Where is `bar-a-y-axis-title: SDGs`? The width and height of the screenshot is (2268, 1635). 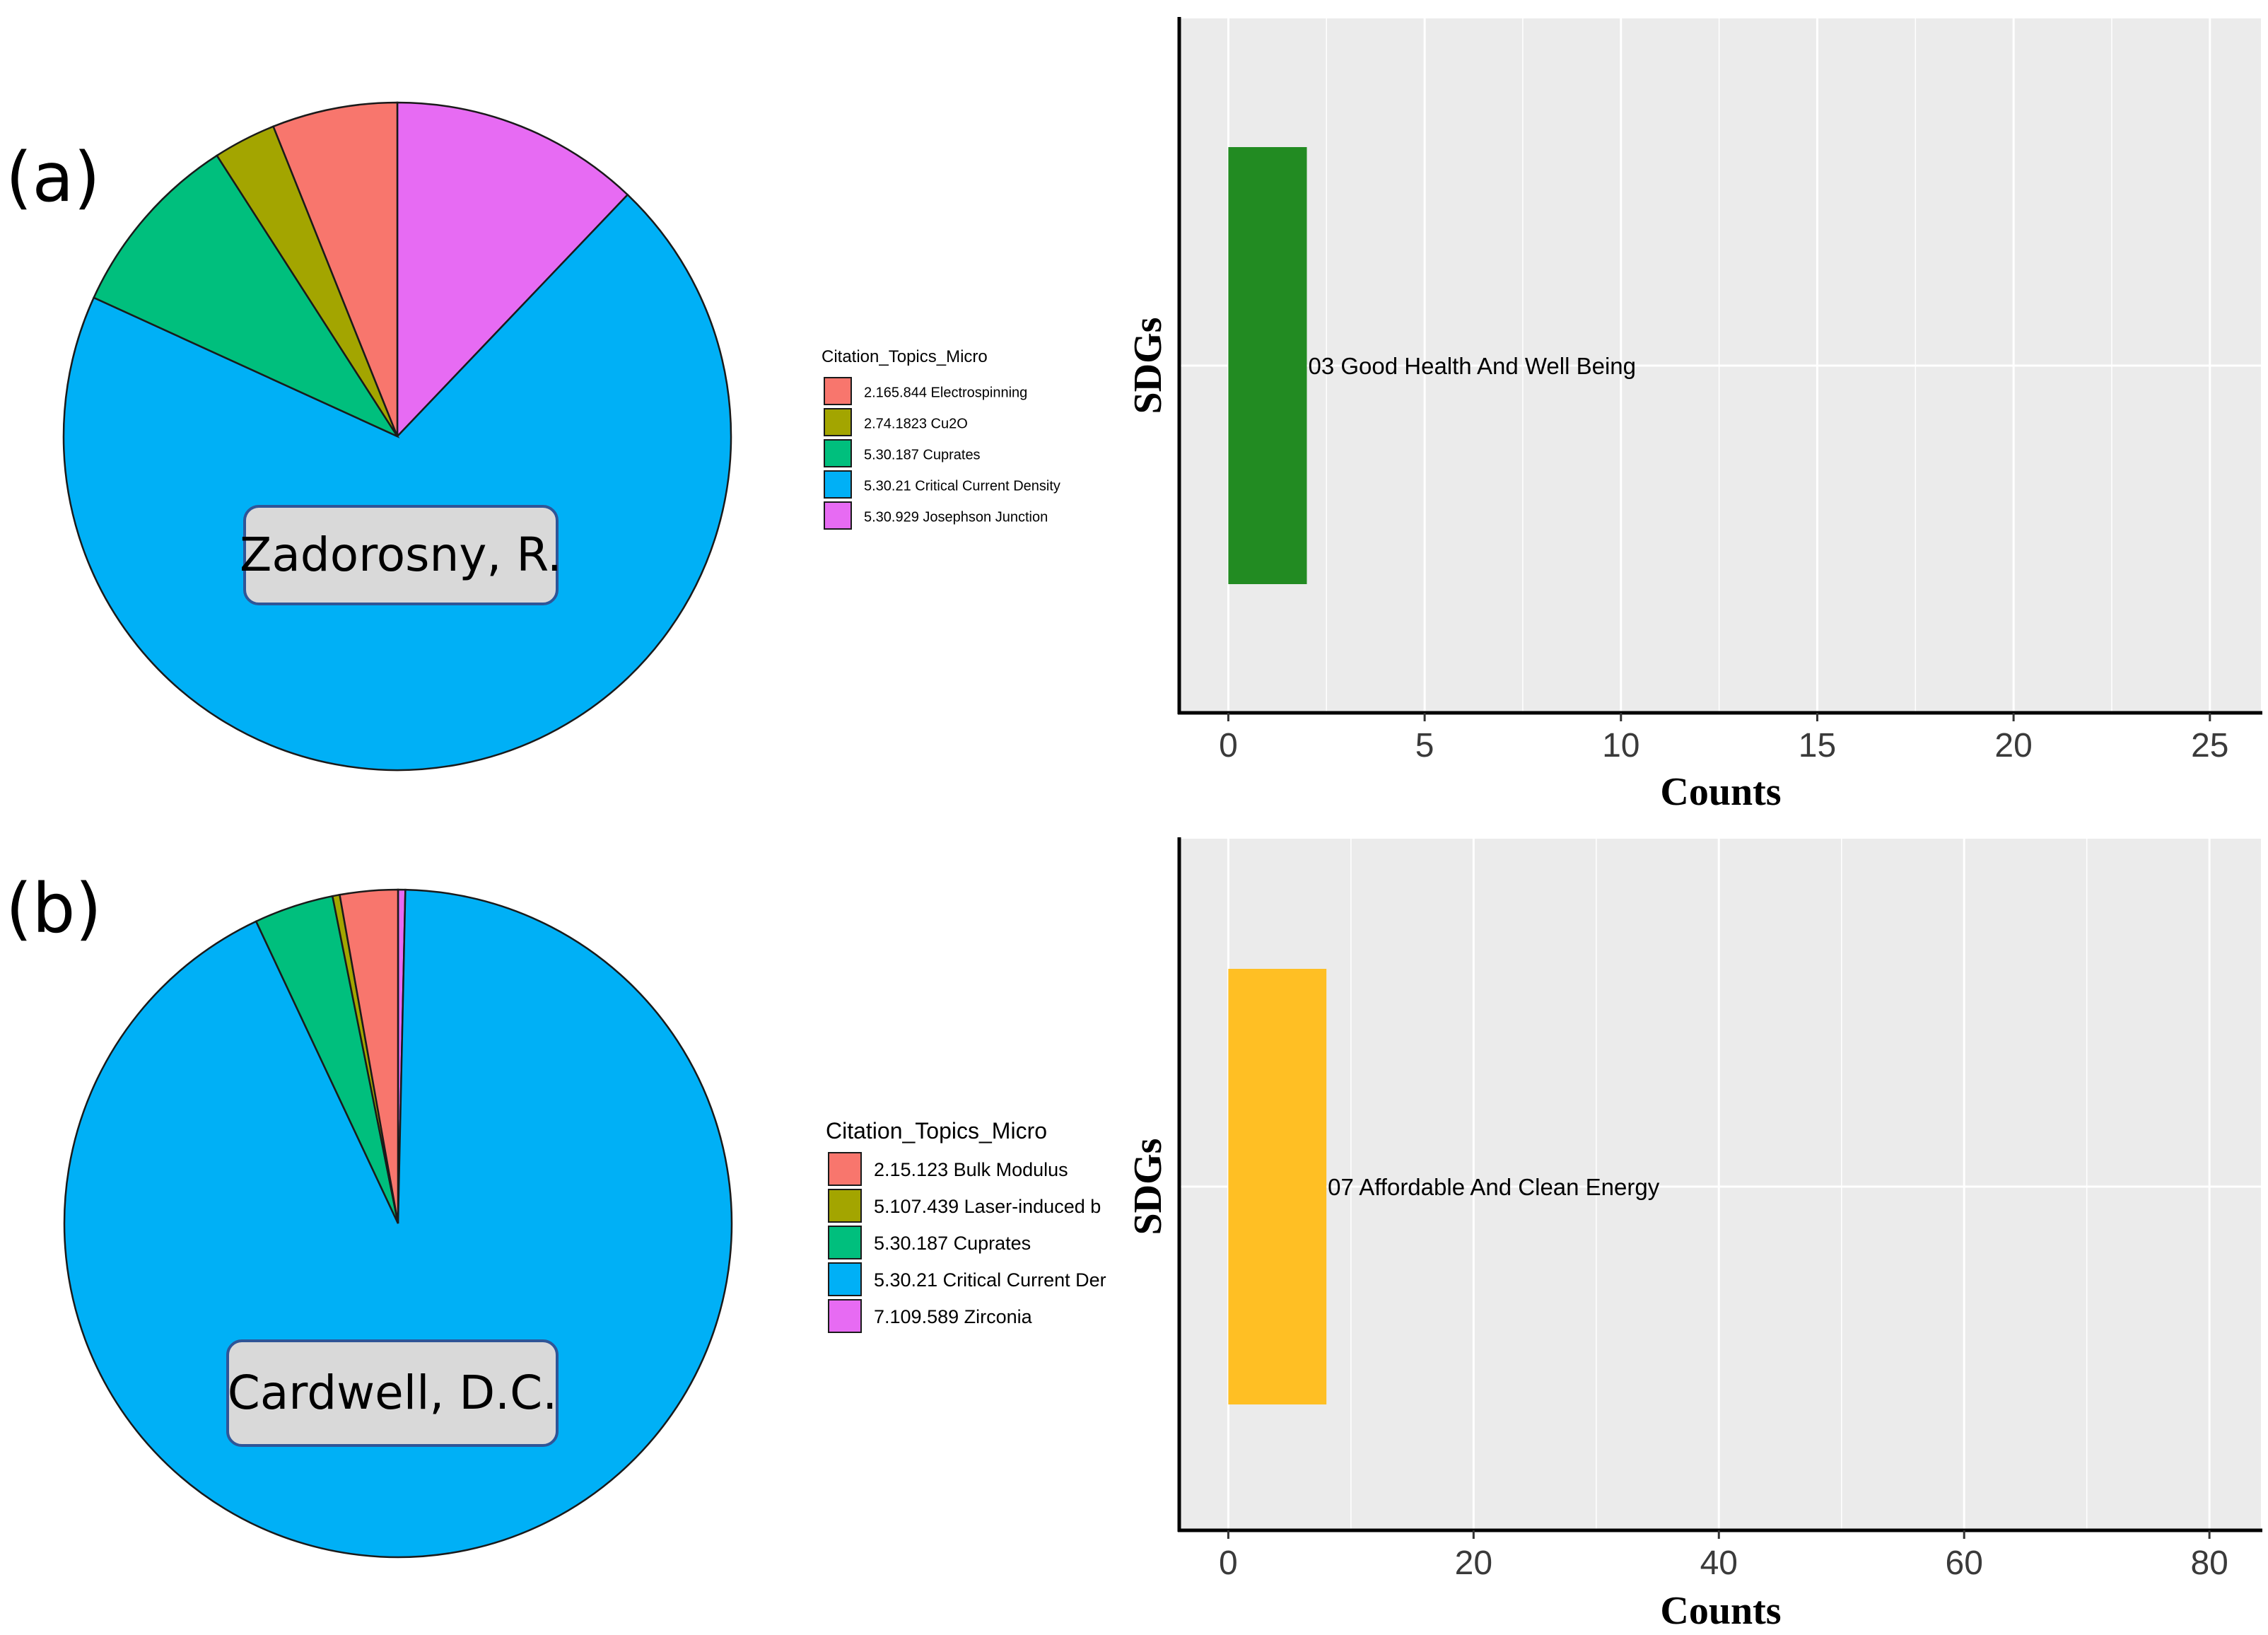
bar-a-y-axis-title: SDGs is located at coordinates (1148, 366).